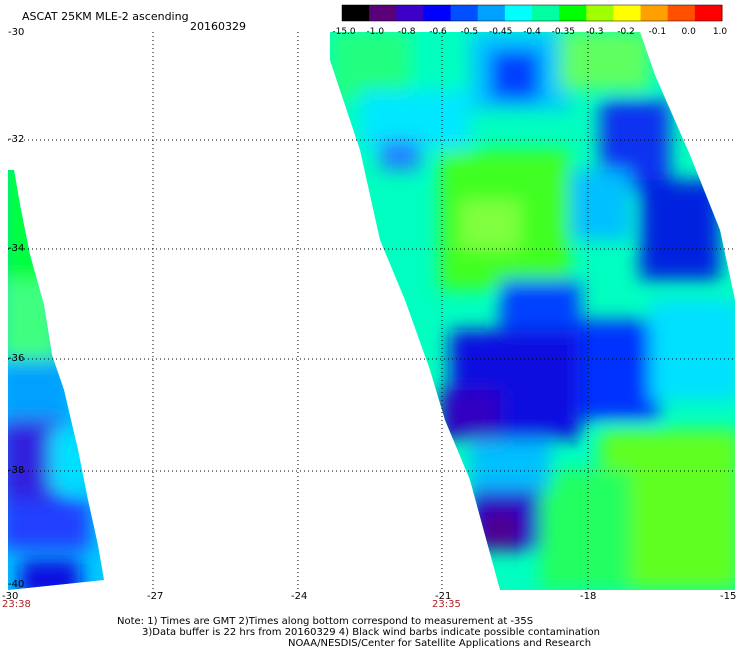 The image size is (740, 650). I want to click on colorbar, so click(532, 13).